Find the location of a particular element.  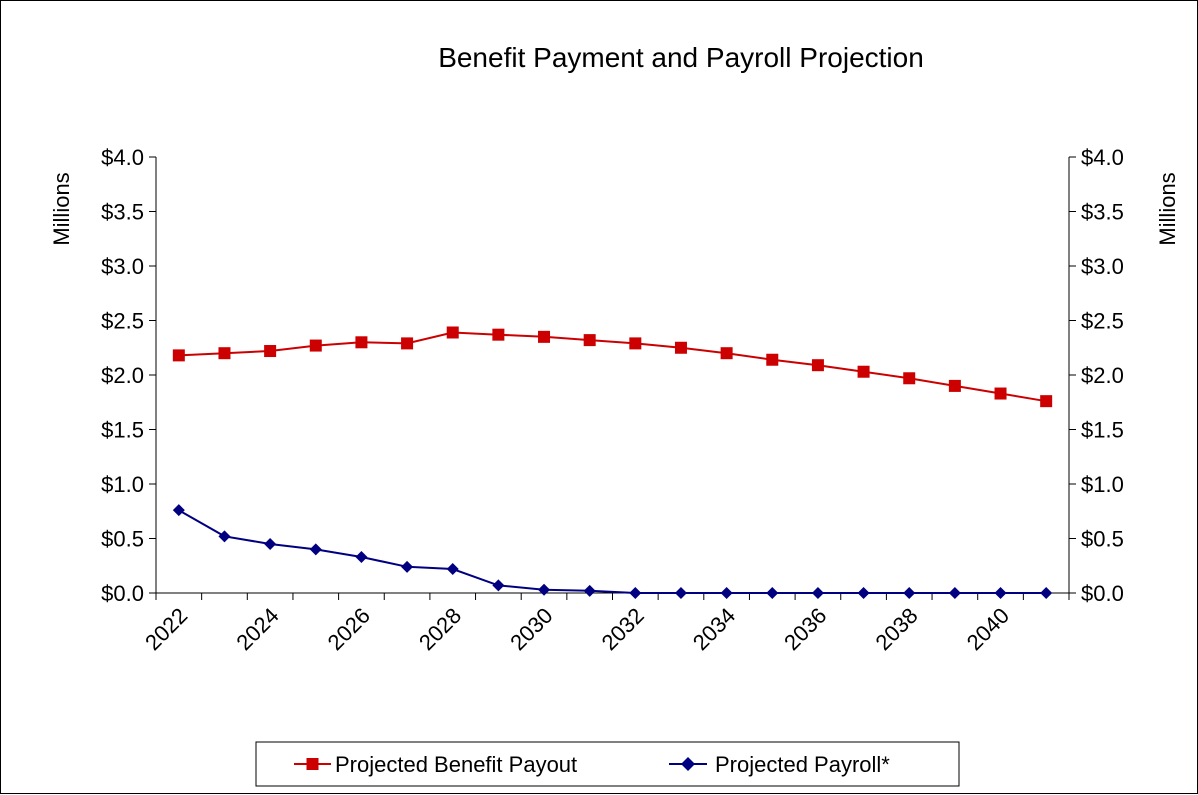

y-right-tick-label: $3.0 is located at coordinates (1102, 266).